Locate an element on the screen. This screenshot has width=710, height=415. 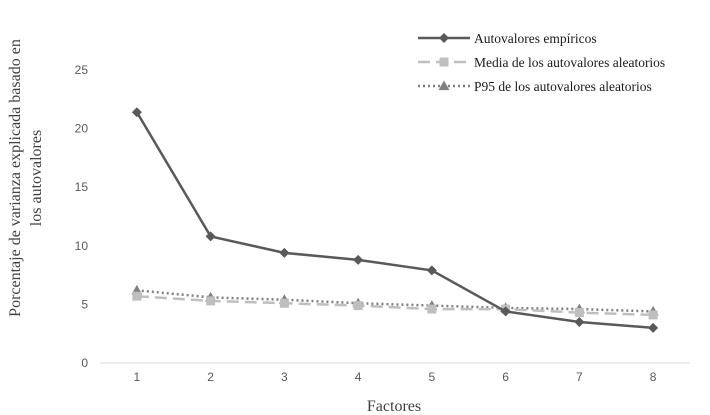
y-tick-label: 10 is located at coordinates (82, 246).